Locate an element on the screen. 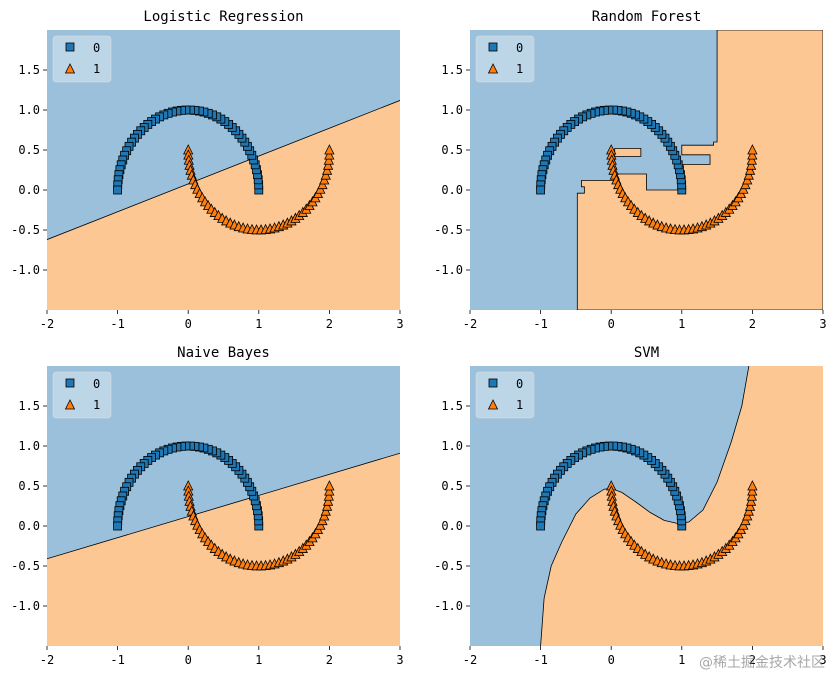  subplot-title: SVM is located at coordinates (646, 353).